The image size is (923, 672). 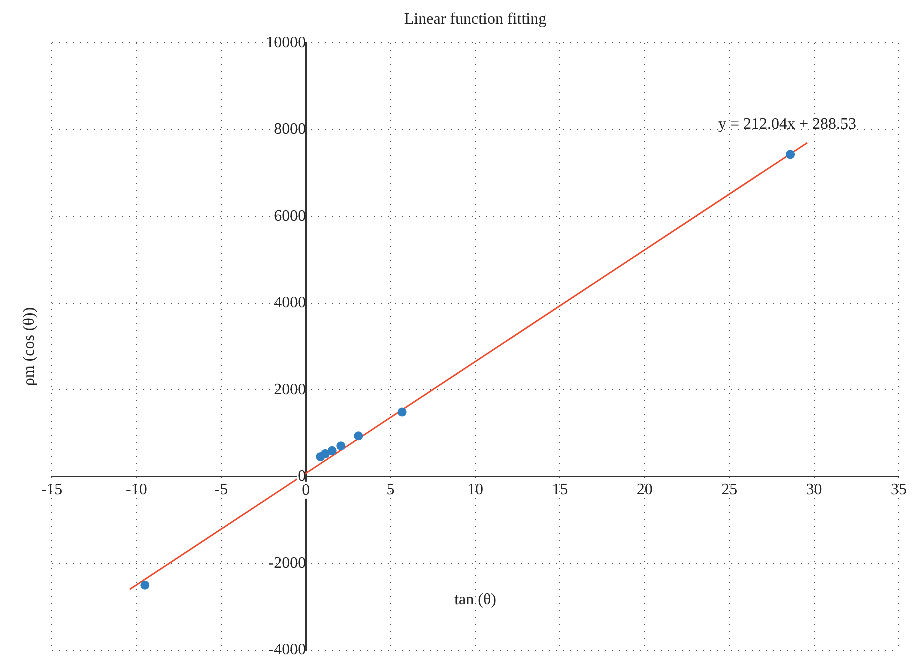 What do you see at coordinates (899, 490) in the screenshot?
I see `x-tick-label: 35` at bounding box center [899, 490].